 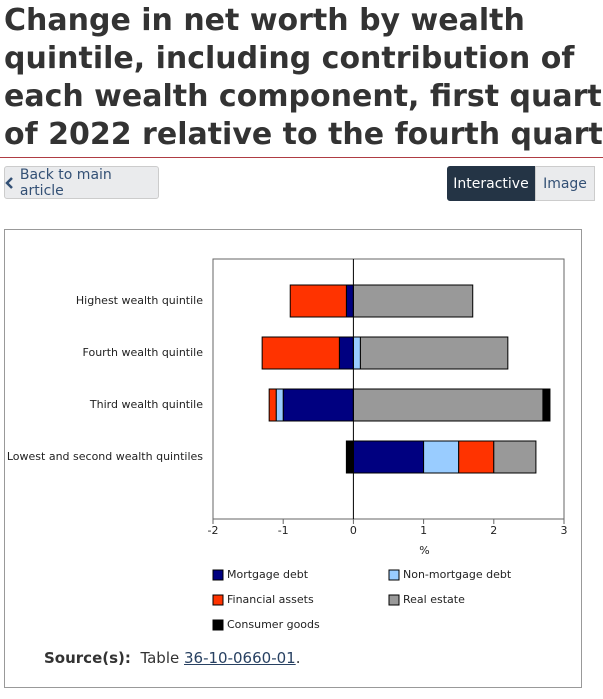 What do you see at coordinates (353, 530) in the screenshot?
I see `x-tick-label: 0` at bounding box center [353, 530].